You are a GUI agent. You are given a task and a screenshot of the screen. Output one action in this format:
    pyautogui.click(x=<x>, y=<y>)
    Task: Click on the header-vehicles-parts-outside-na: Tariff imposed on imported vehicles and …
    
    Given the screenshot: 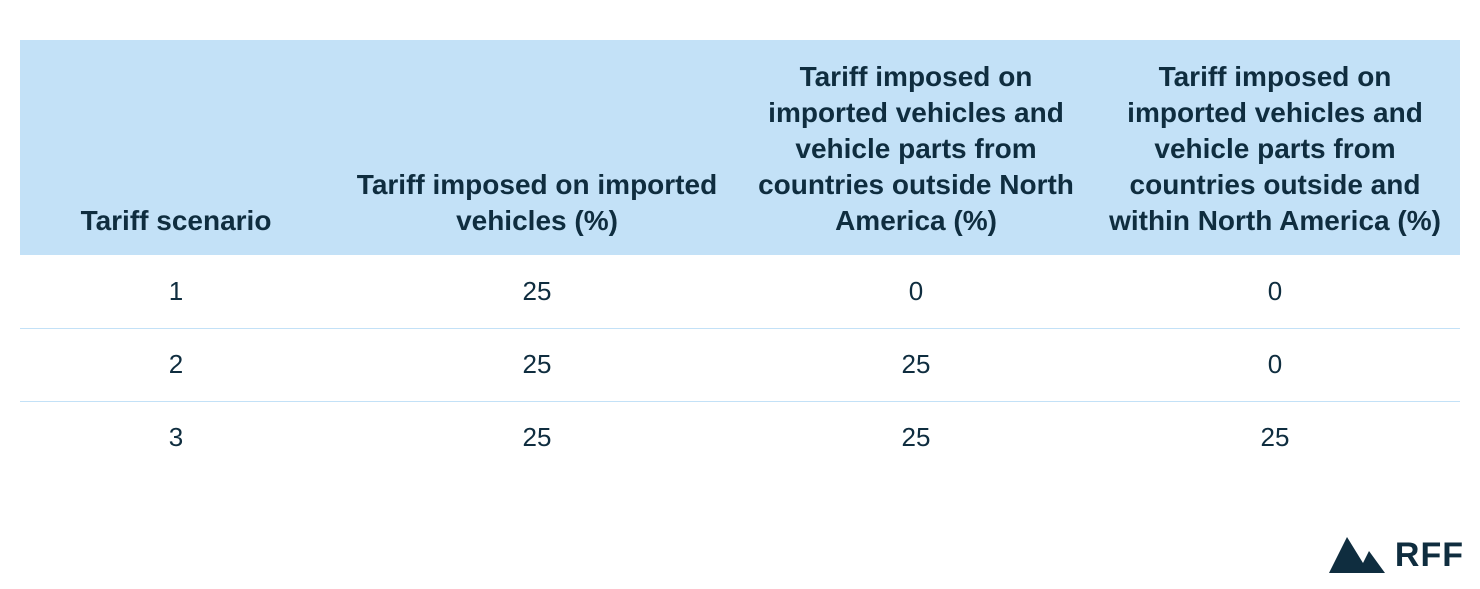 What is the action you would take?
    pyautogui.click(x=916, y=147)
    